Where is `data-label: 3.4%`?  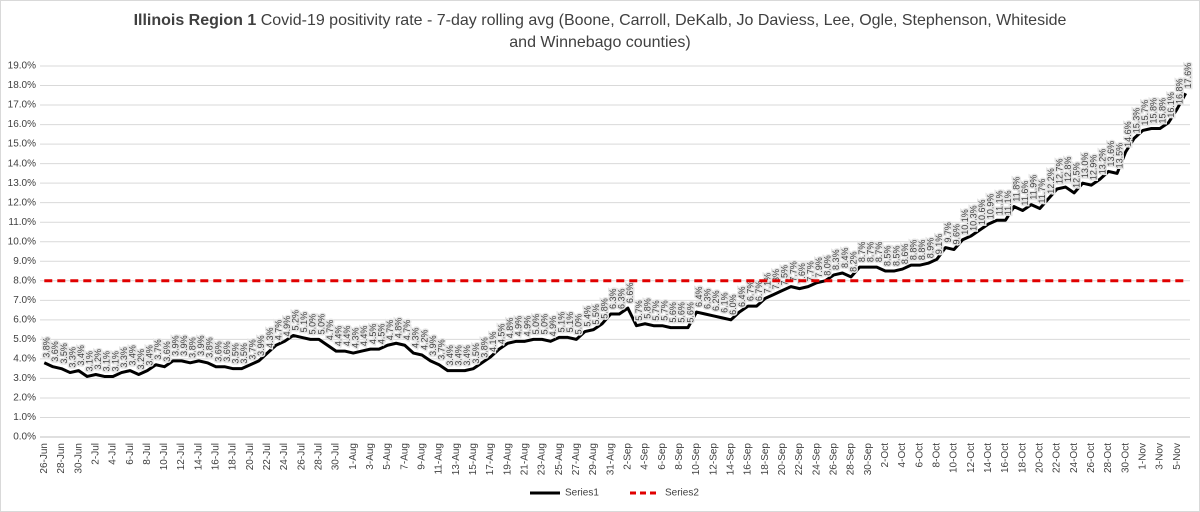
data-label: 3.4% is located at coordinates (467, 355).